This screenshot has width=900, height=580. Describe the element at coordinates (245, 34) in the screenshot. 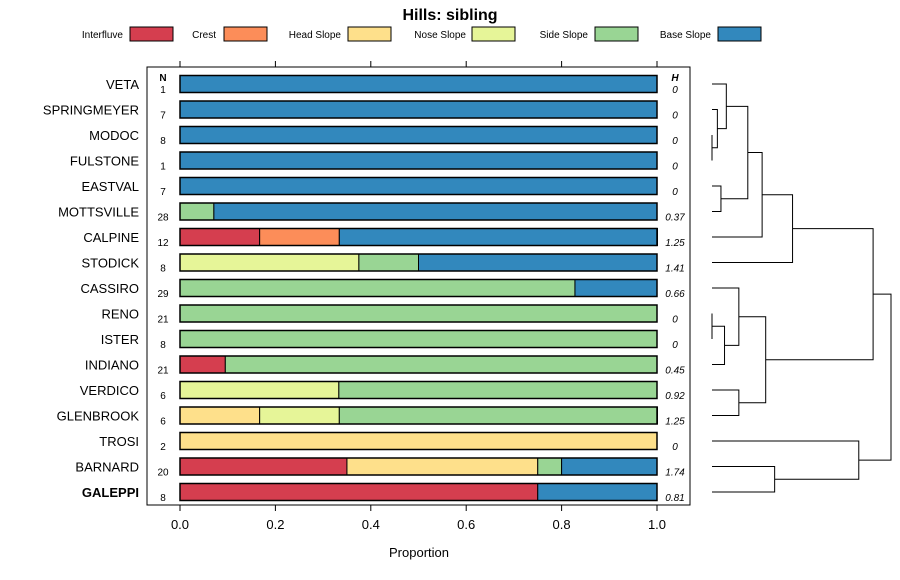

I see `legend-swatch-crest` at that location.